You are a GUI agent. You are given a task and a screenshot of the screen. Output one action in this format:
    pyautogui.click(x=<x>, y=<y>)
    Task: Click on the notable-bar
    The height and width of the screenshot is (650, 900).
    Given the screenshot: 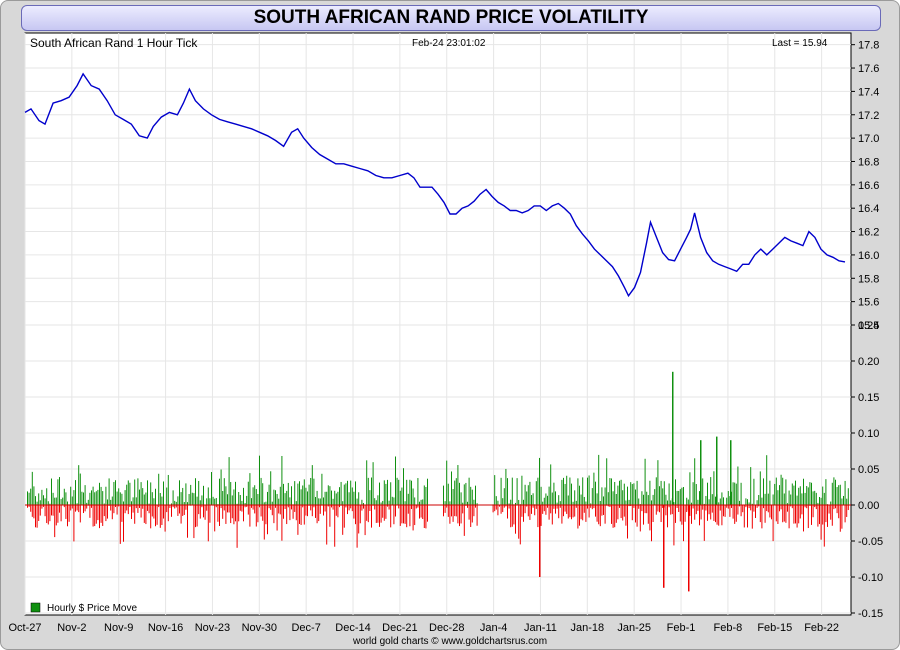 What is the action you would take?
    pyautogui.click(x=717, y=470)
    